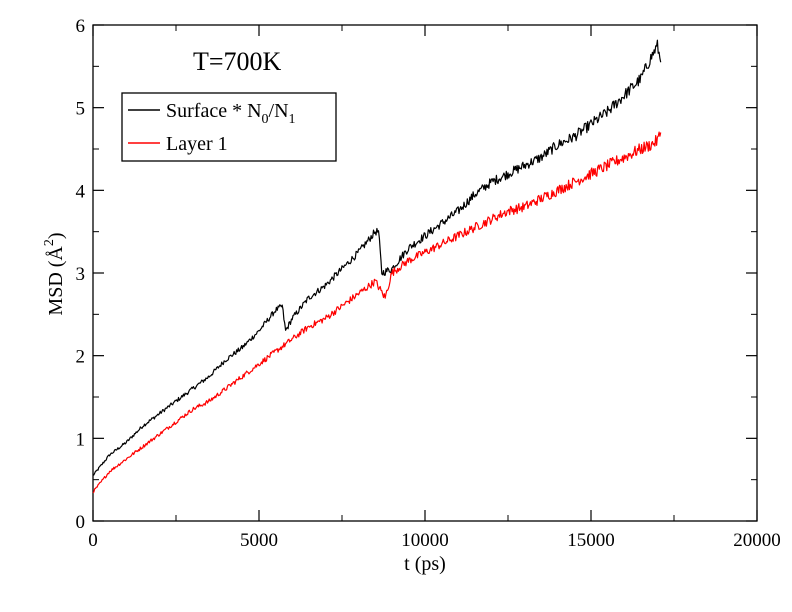  I want to click on x-tick-label: 10000, so click(425, 540).